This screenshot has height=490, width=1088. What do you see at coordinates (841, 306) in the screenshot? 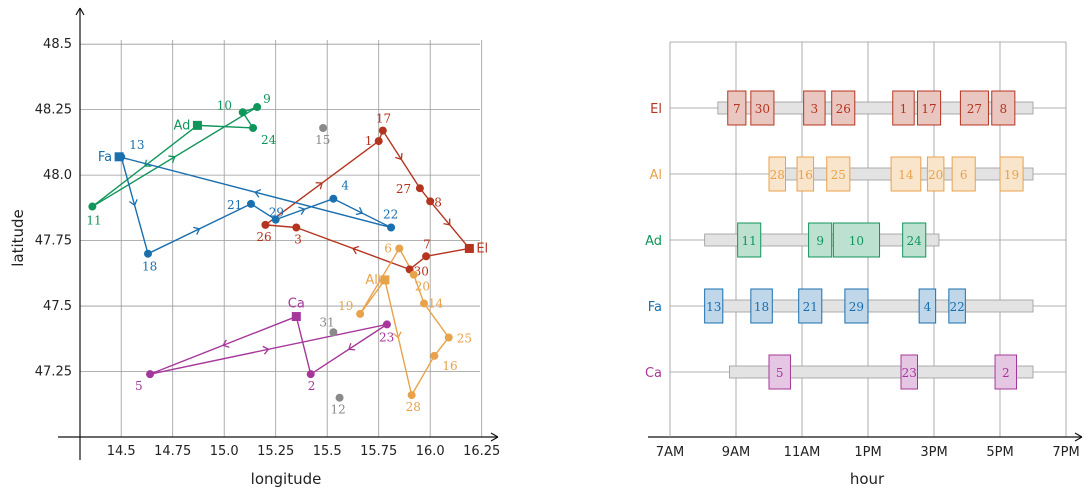
I see `schedule-row-Fa: Fa 13 18 21 29 4 22` at bounding box center [841, 306].